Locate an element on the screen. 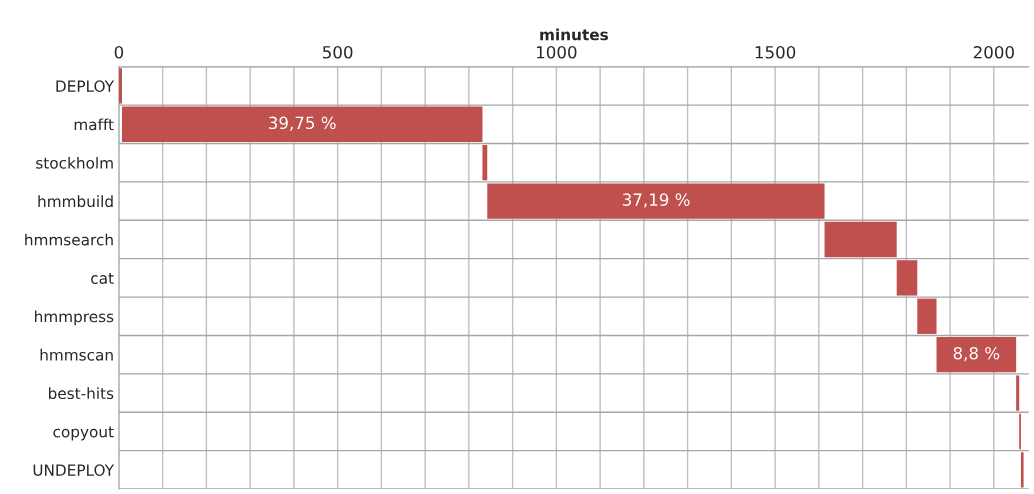  x-tick-label: 1500 is located at coordinates (775, 52).